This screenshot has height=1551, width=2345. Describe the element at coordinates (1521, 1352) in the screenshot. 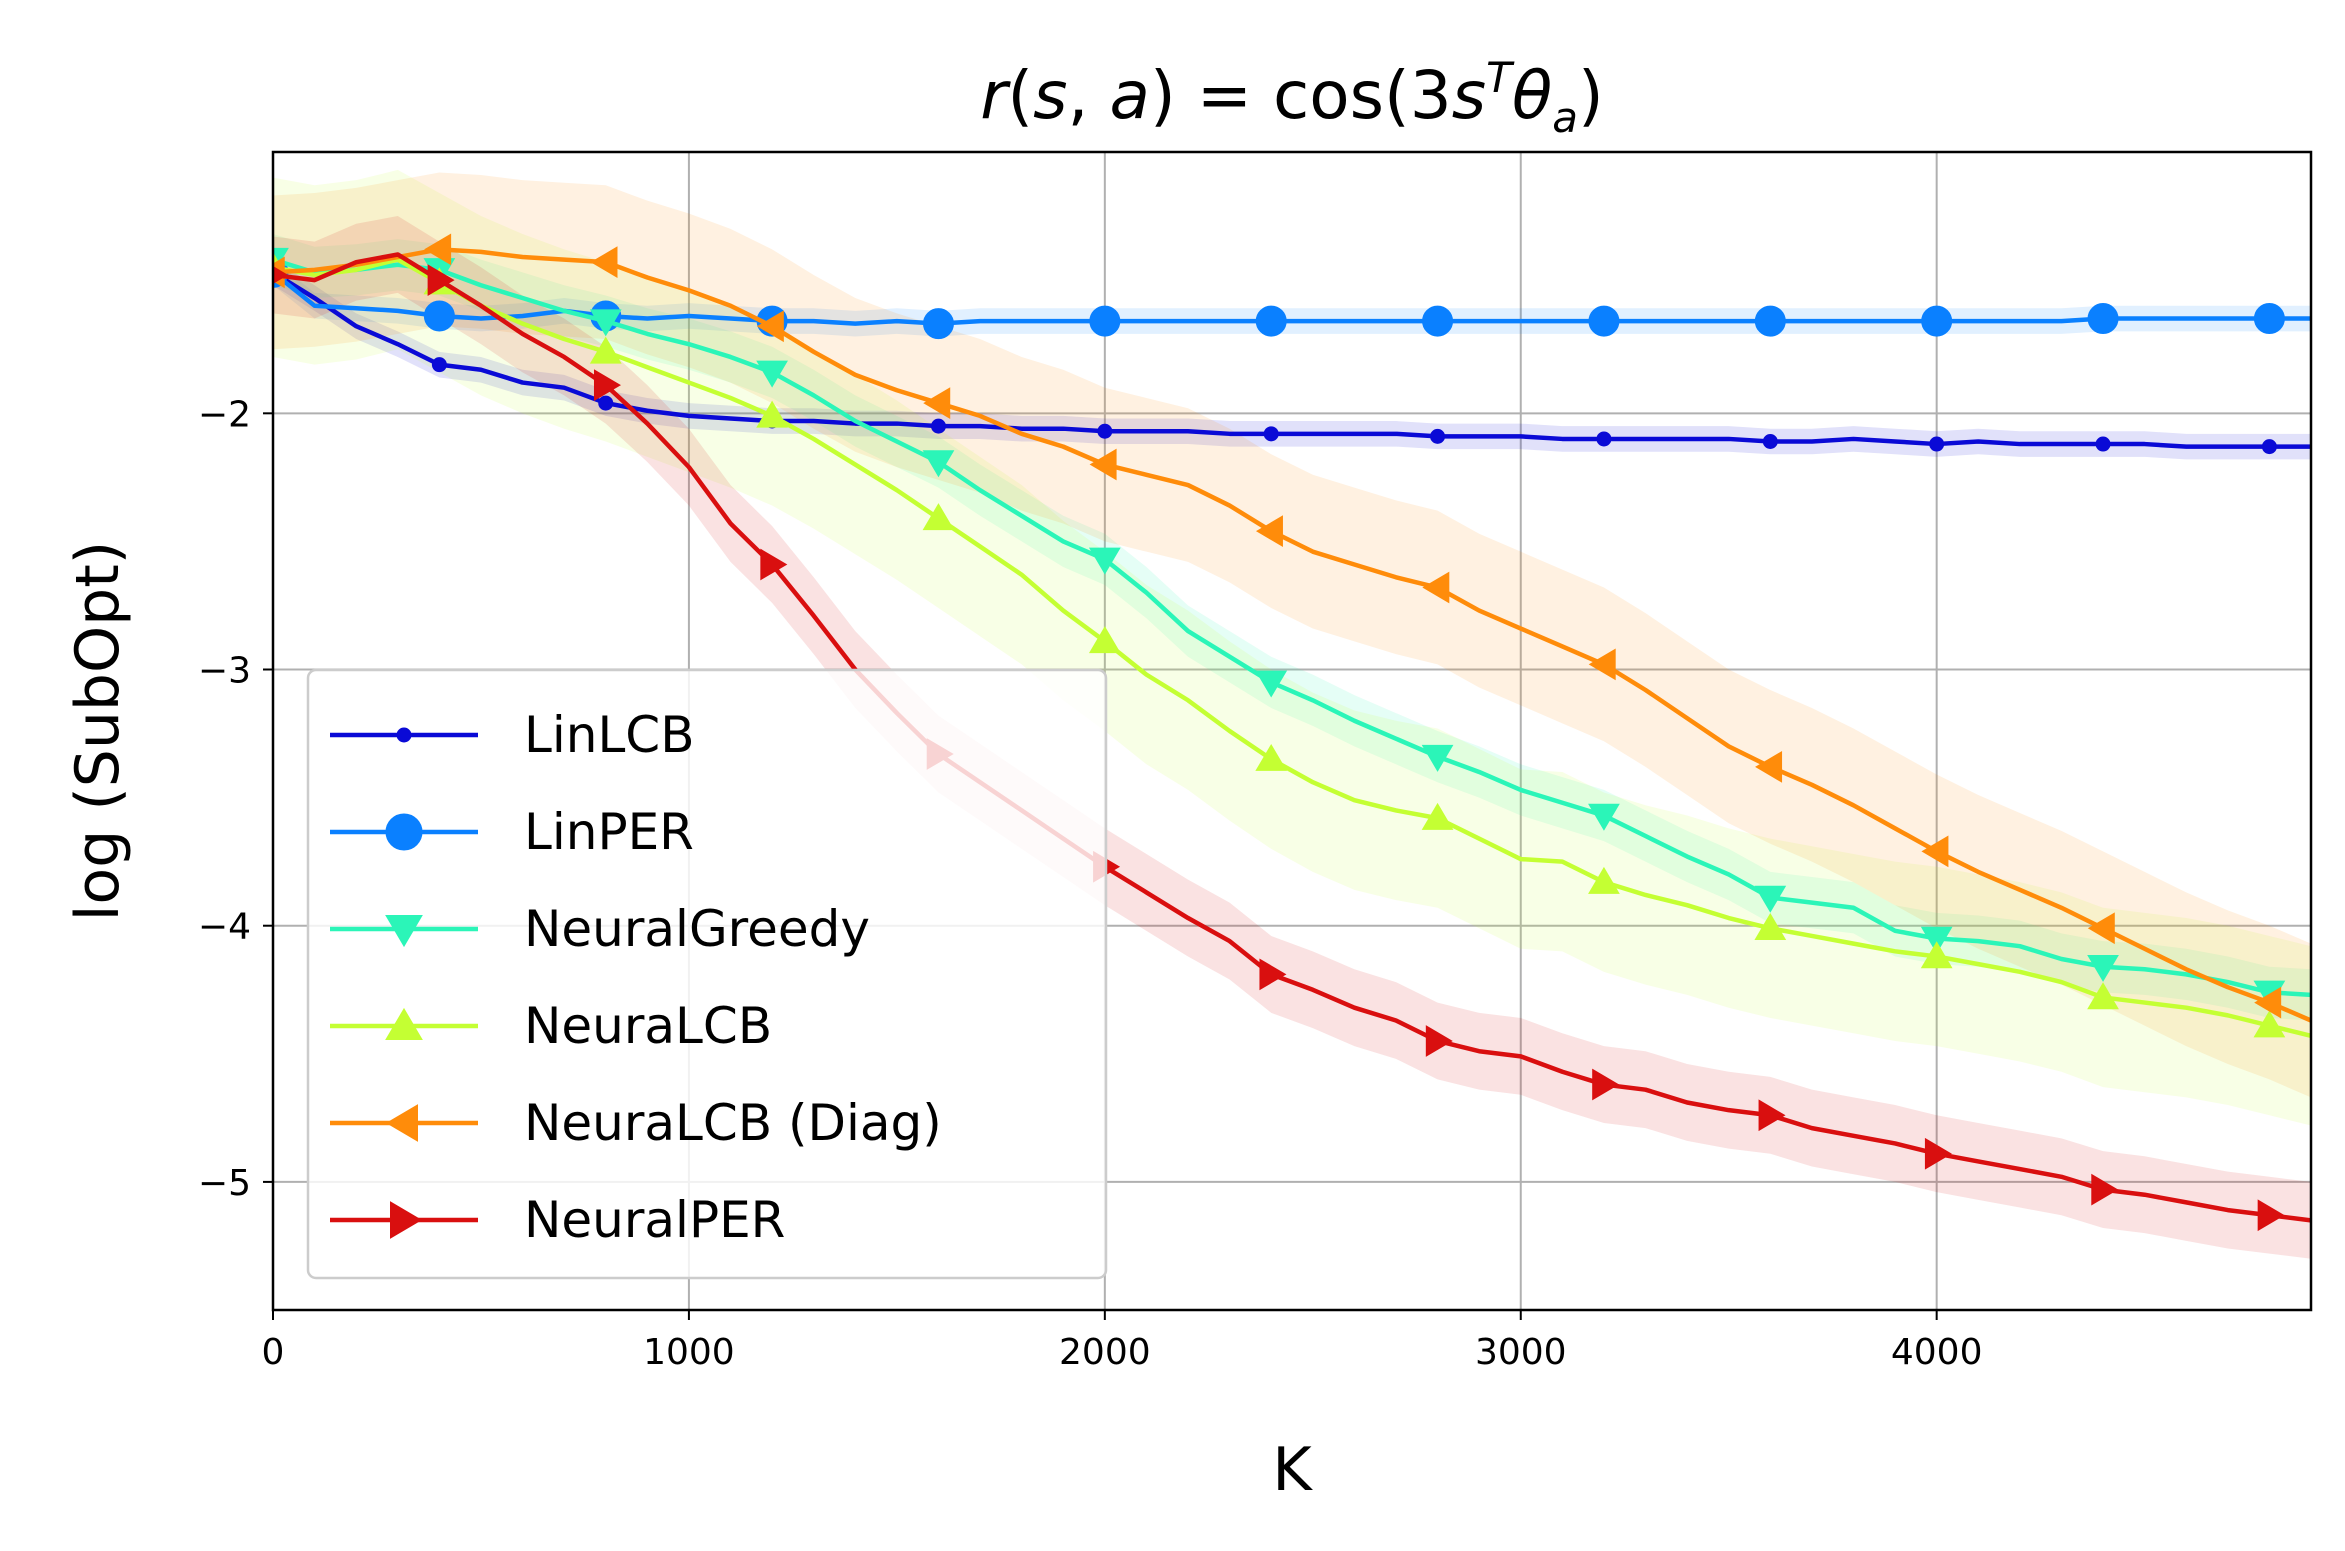

I see `x-tick-label: 3000` at that location.